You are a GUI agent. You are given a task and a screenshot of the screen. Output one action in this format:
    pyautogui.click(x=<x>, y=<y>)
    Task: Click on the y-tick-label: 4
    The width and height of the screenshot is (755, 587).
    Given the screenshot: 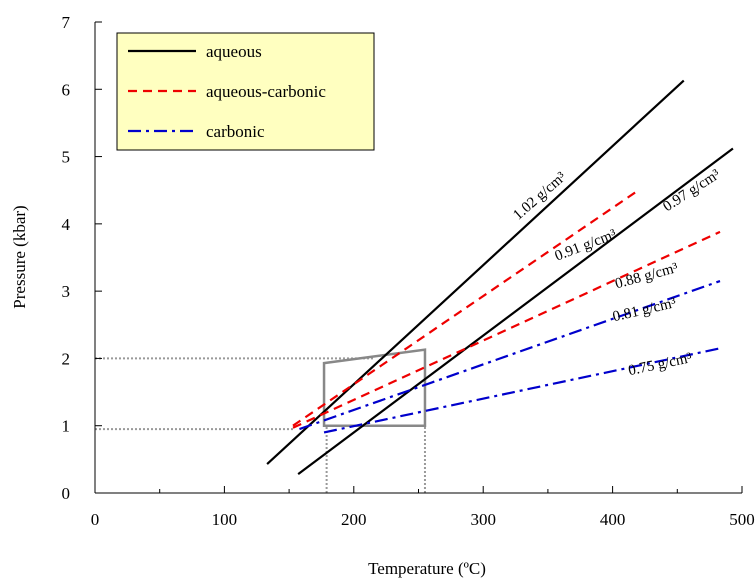 What is the action you would take?
    pyautogui.click(x=66, y=224)
    